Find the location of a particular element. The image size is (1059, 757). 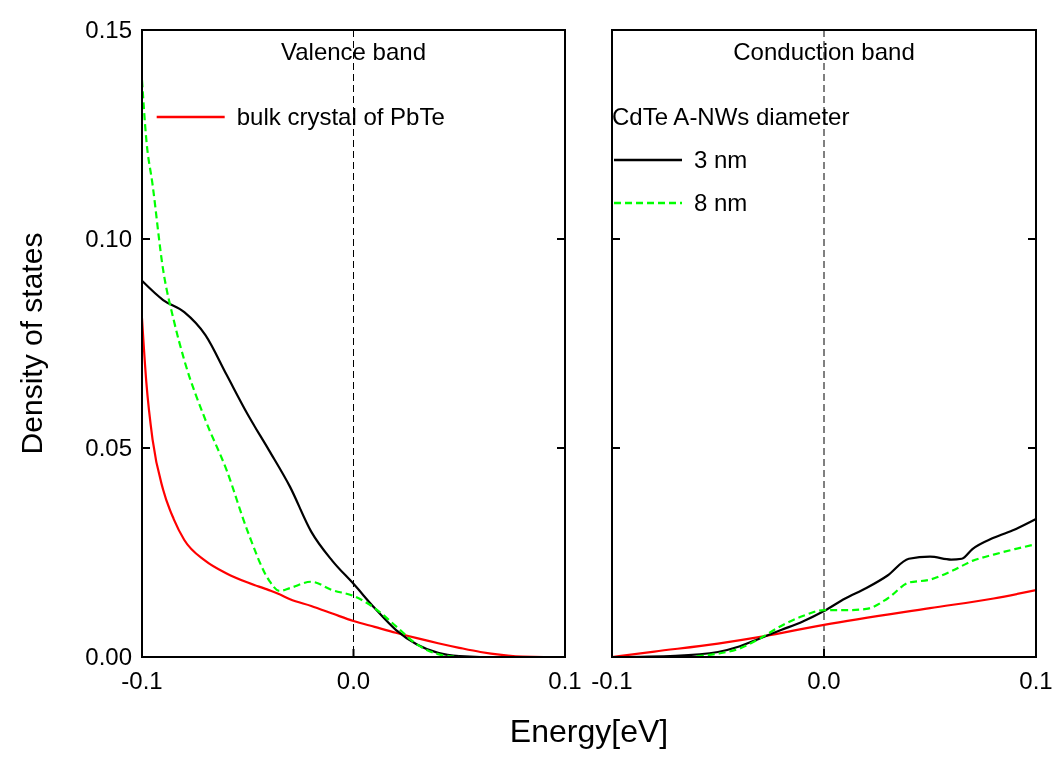

legend-label: 8 nm is located at coordinates (721, 203).